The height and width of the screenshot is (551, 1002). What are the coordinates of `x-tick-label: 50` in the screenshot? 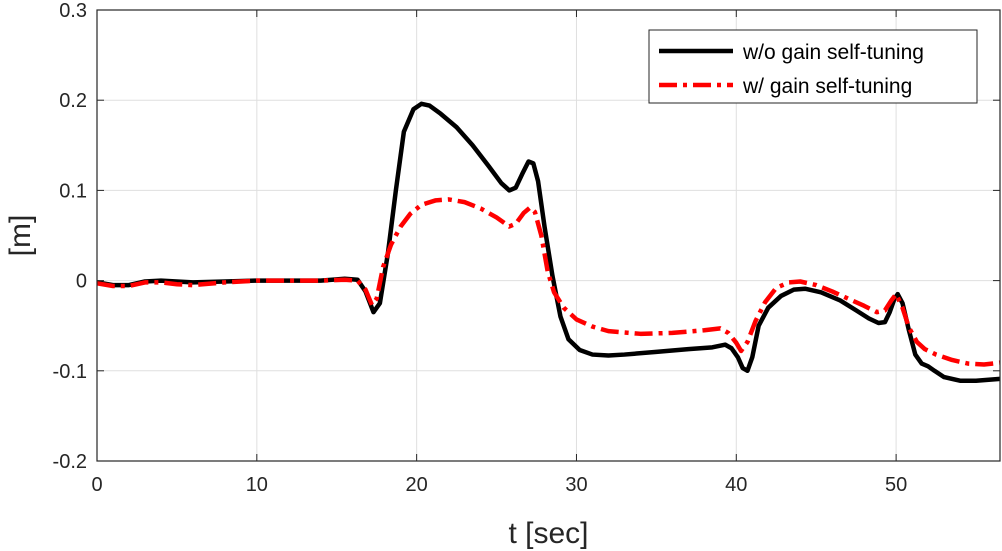 It's located at (896, 485).